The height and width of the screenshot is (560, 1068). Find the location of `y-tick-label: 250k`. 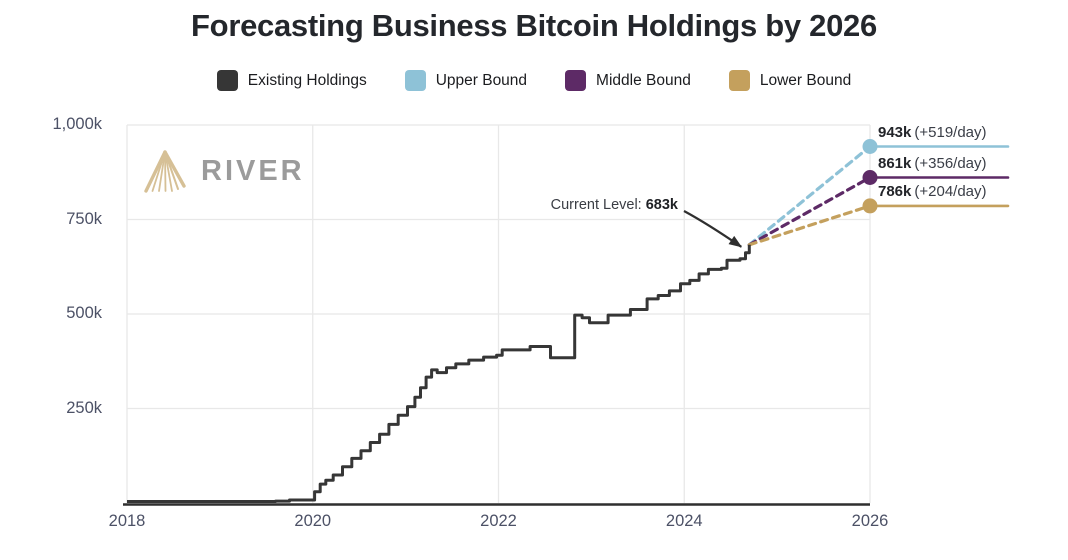

y-tick-label: 250k is located at coordinates (84, 407).